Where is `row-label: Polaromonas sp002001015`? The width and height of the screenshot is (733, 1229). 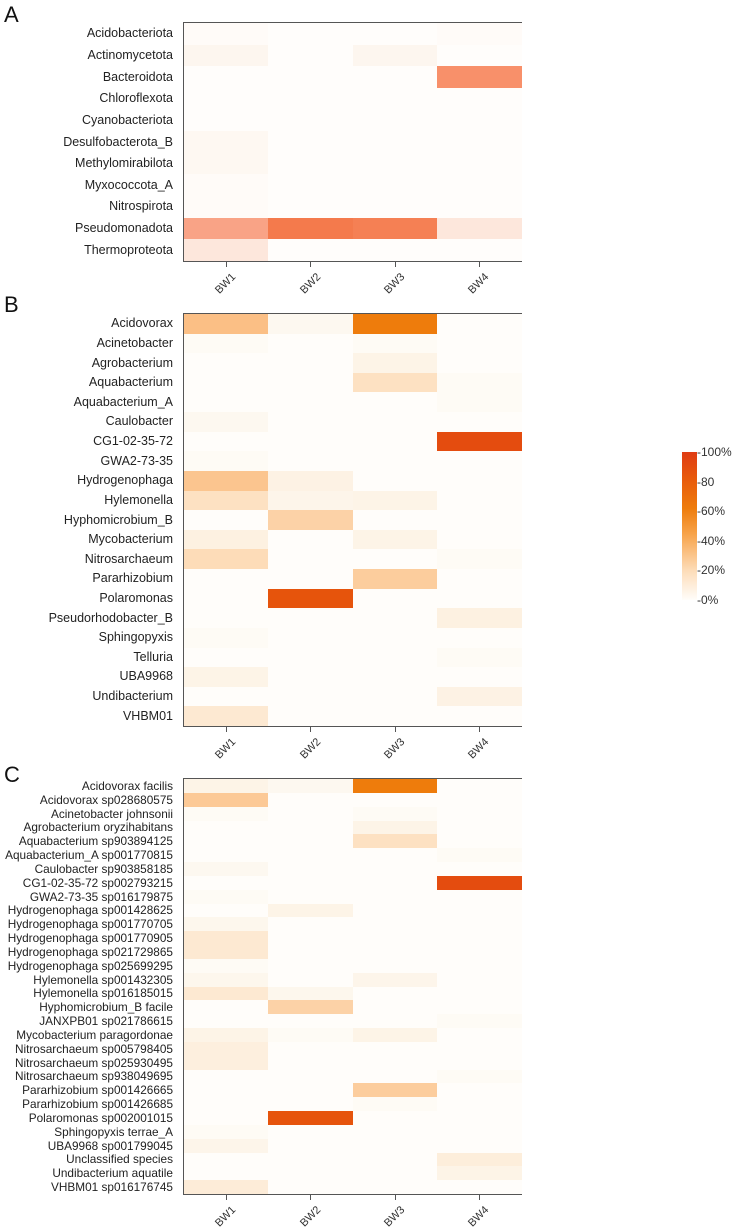 row-label: Polaromonas sp002001015 is located at coordinates (100, 1117).